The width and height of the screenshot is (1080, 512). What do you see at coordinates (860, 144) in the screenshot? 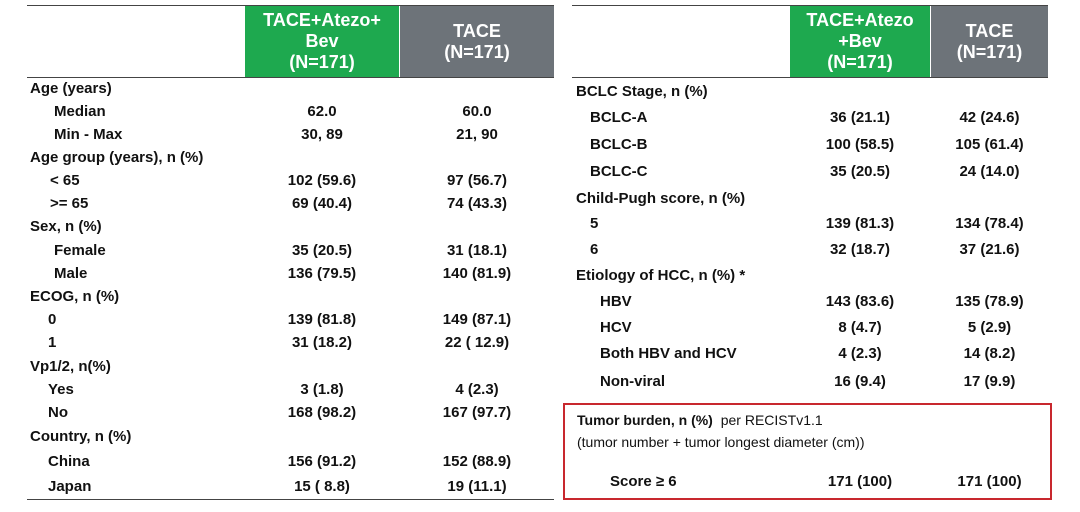
I see `cell-combo: 100 (58.5)` at bounding box center [860, 144].